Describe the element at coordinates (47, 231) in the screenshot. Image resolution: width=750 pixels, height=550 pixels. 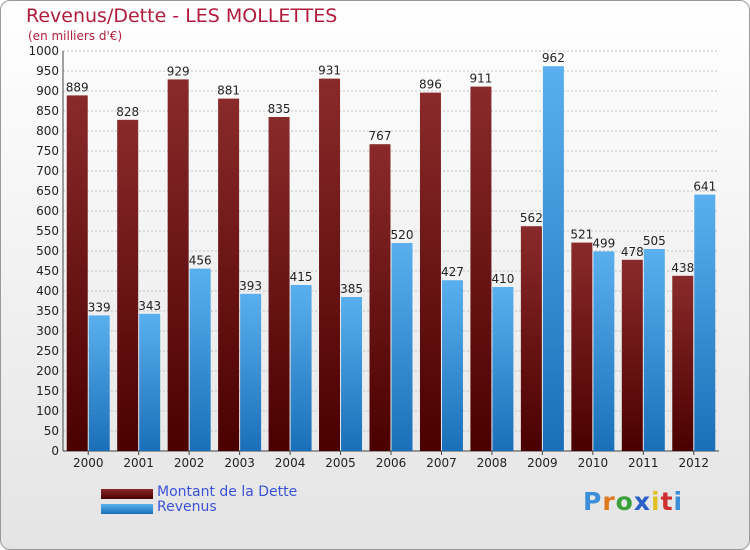
I see `y-tick-label: 550` at that location.